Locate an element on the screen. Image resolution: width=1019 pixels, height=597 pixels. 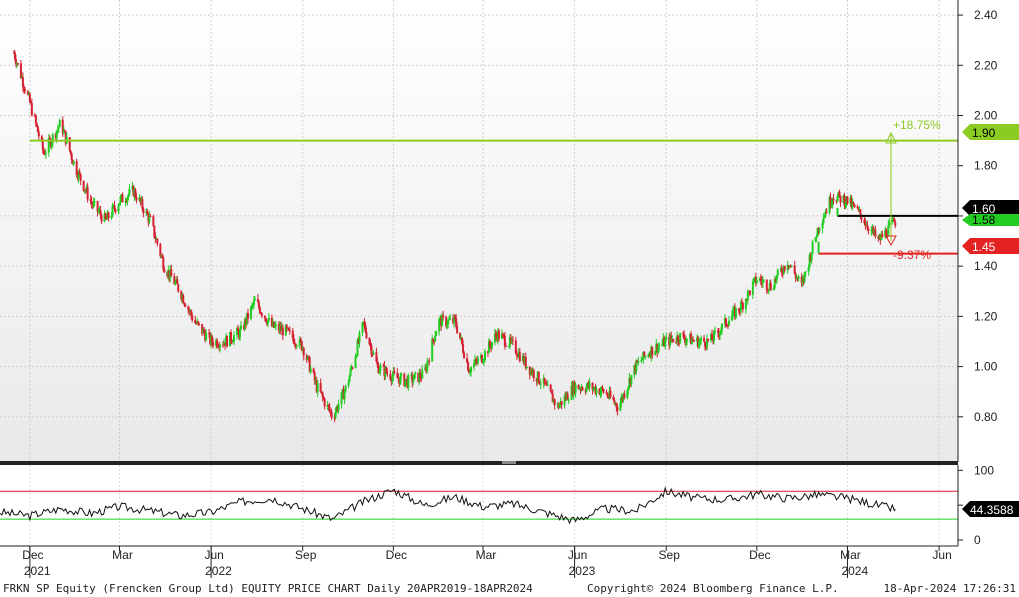
x-year-label: 2023 is located at coordinates (582, 571).